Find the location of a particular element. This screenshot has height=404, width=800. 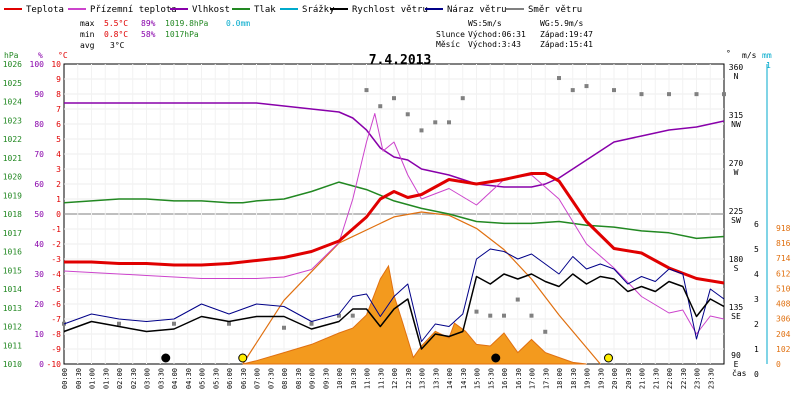

x-tick-label: 19:00 is located at coordinates (588, 378).